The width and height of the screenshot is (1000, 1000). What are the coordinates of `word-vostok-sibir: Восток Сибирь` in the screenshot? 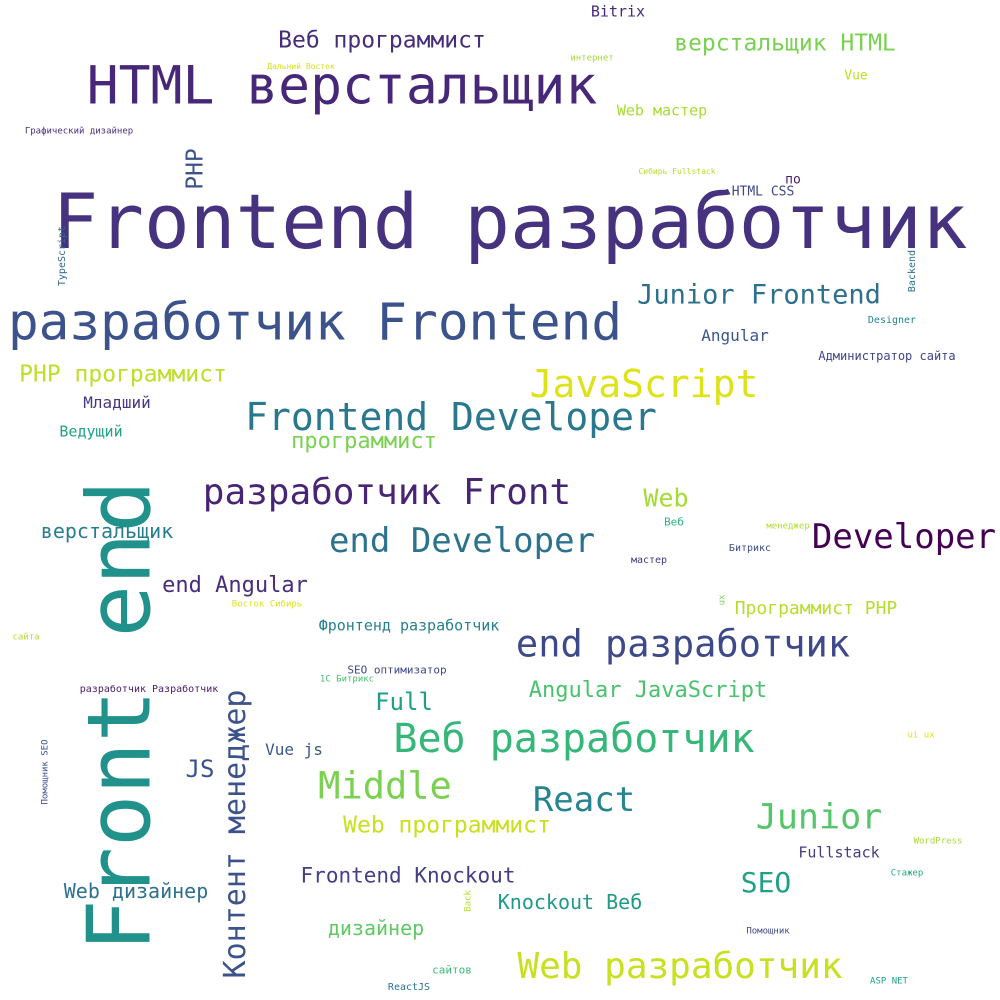 It's located at (267, 604).